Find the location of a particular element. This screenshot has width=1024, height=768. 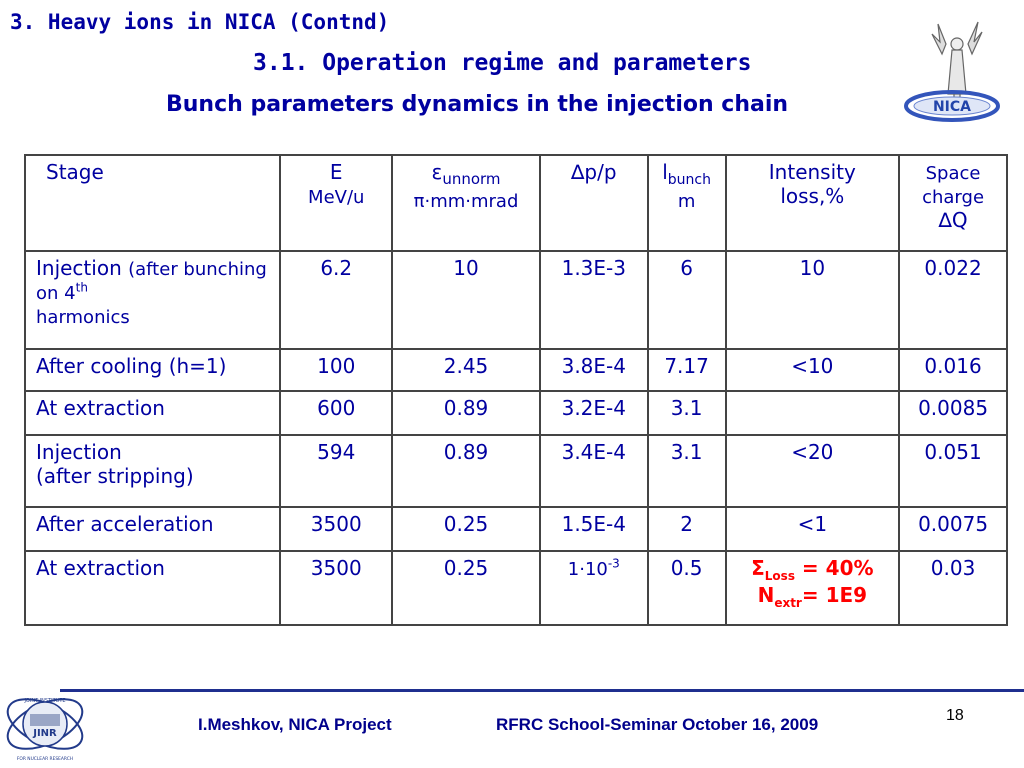

intensity-loss-cell: ΣLoss = 40% Nextr= 1E9 is located at coordinates (812, 588).